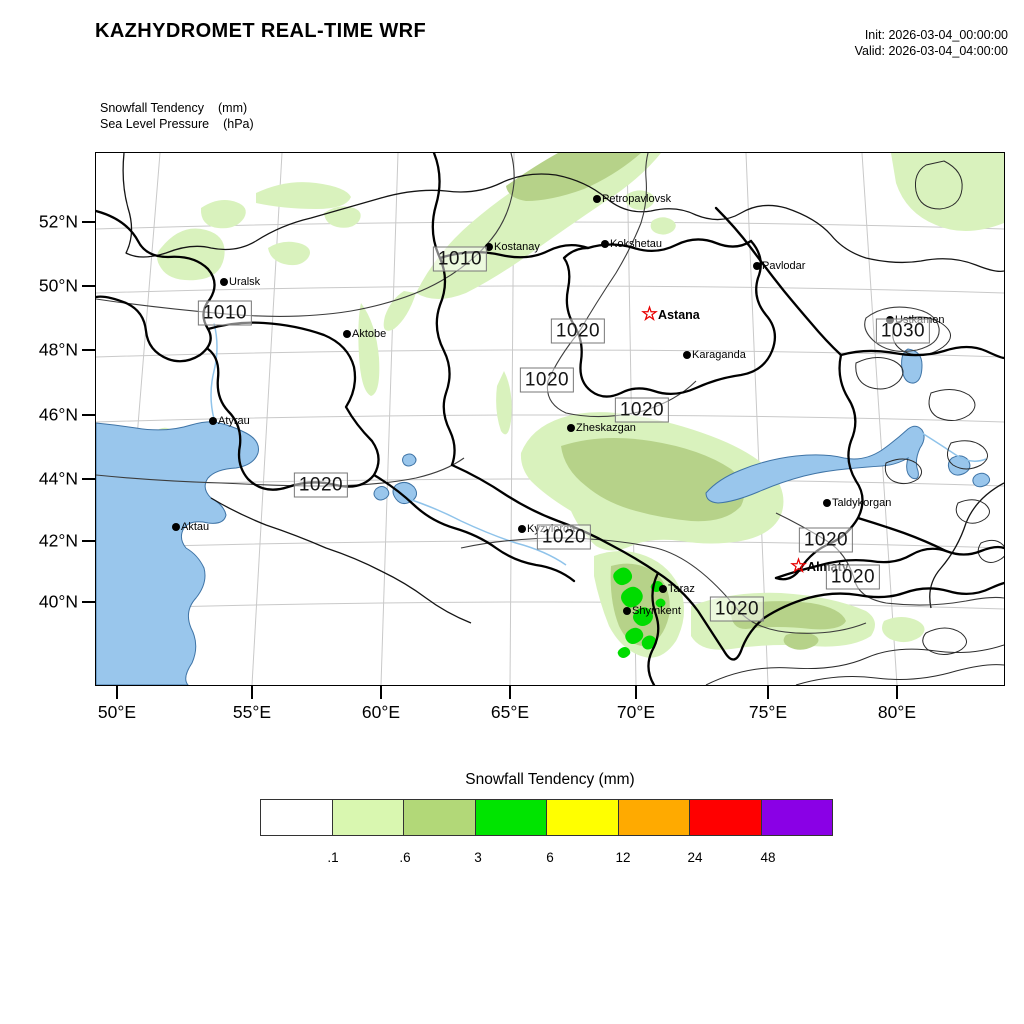  Describe the element at coordinates (768, 712) in the screenshot. I see `lon-label: 75°E` at that location.